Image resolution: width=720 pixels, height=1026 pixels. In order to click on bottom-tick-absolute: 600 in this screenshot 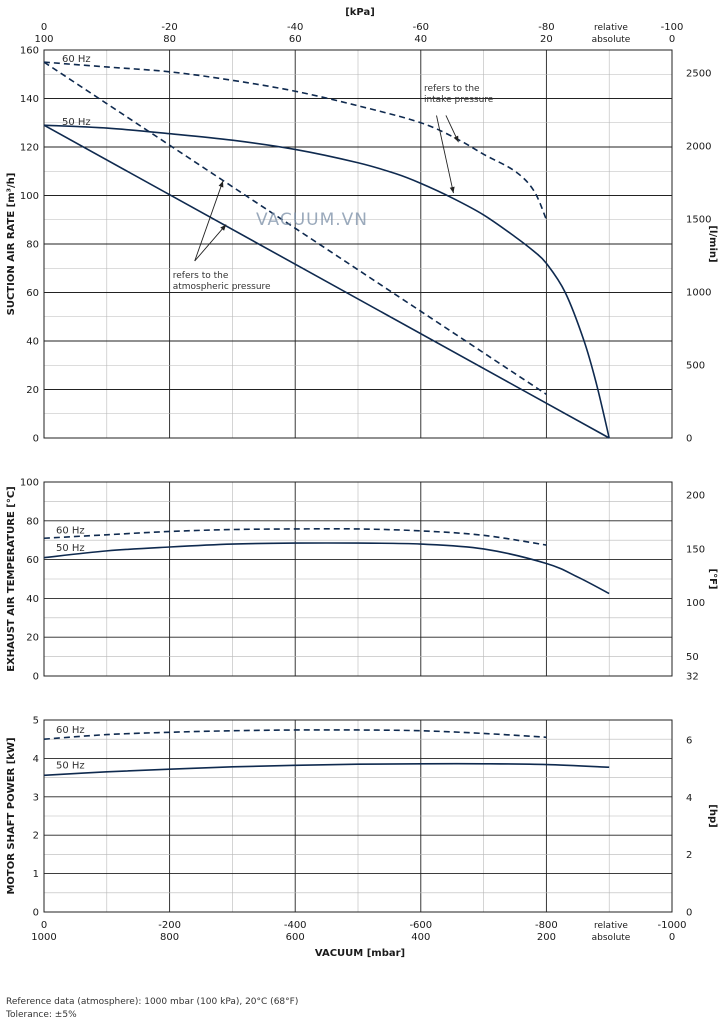, I will do `click(295, 937)`.